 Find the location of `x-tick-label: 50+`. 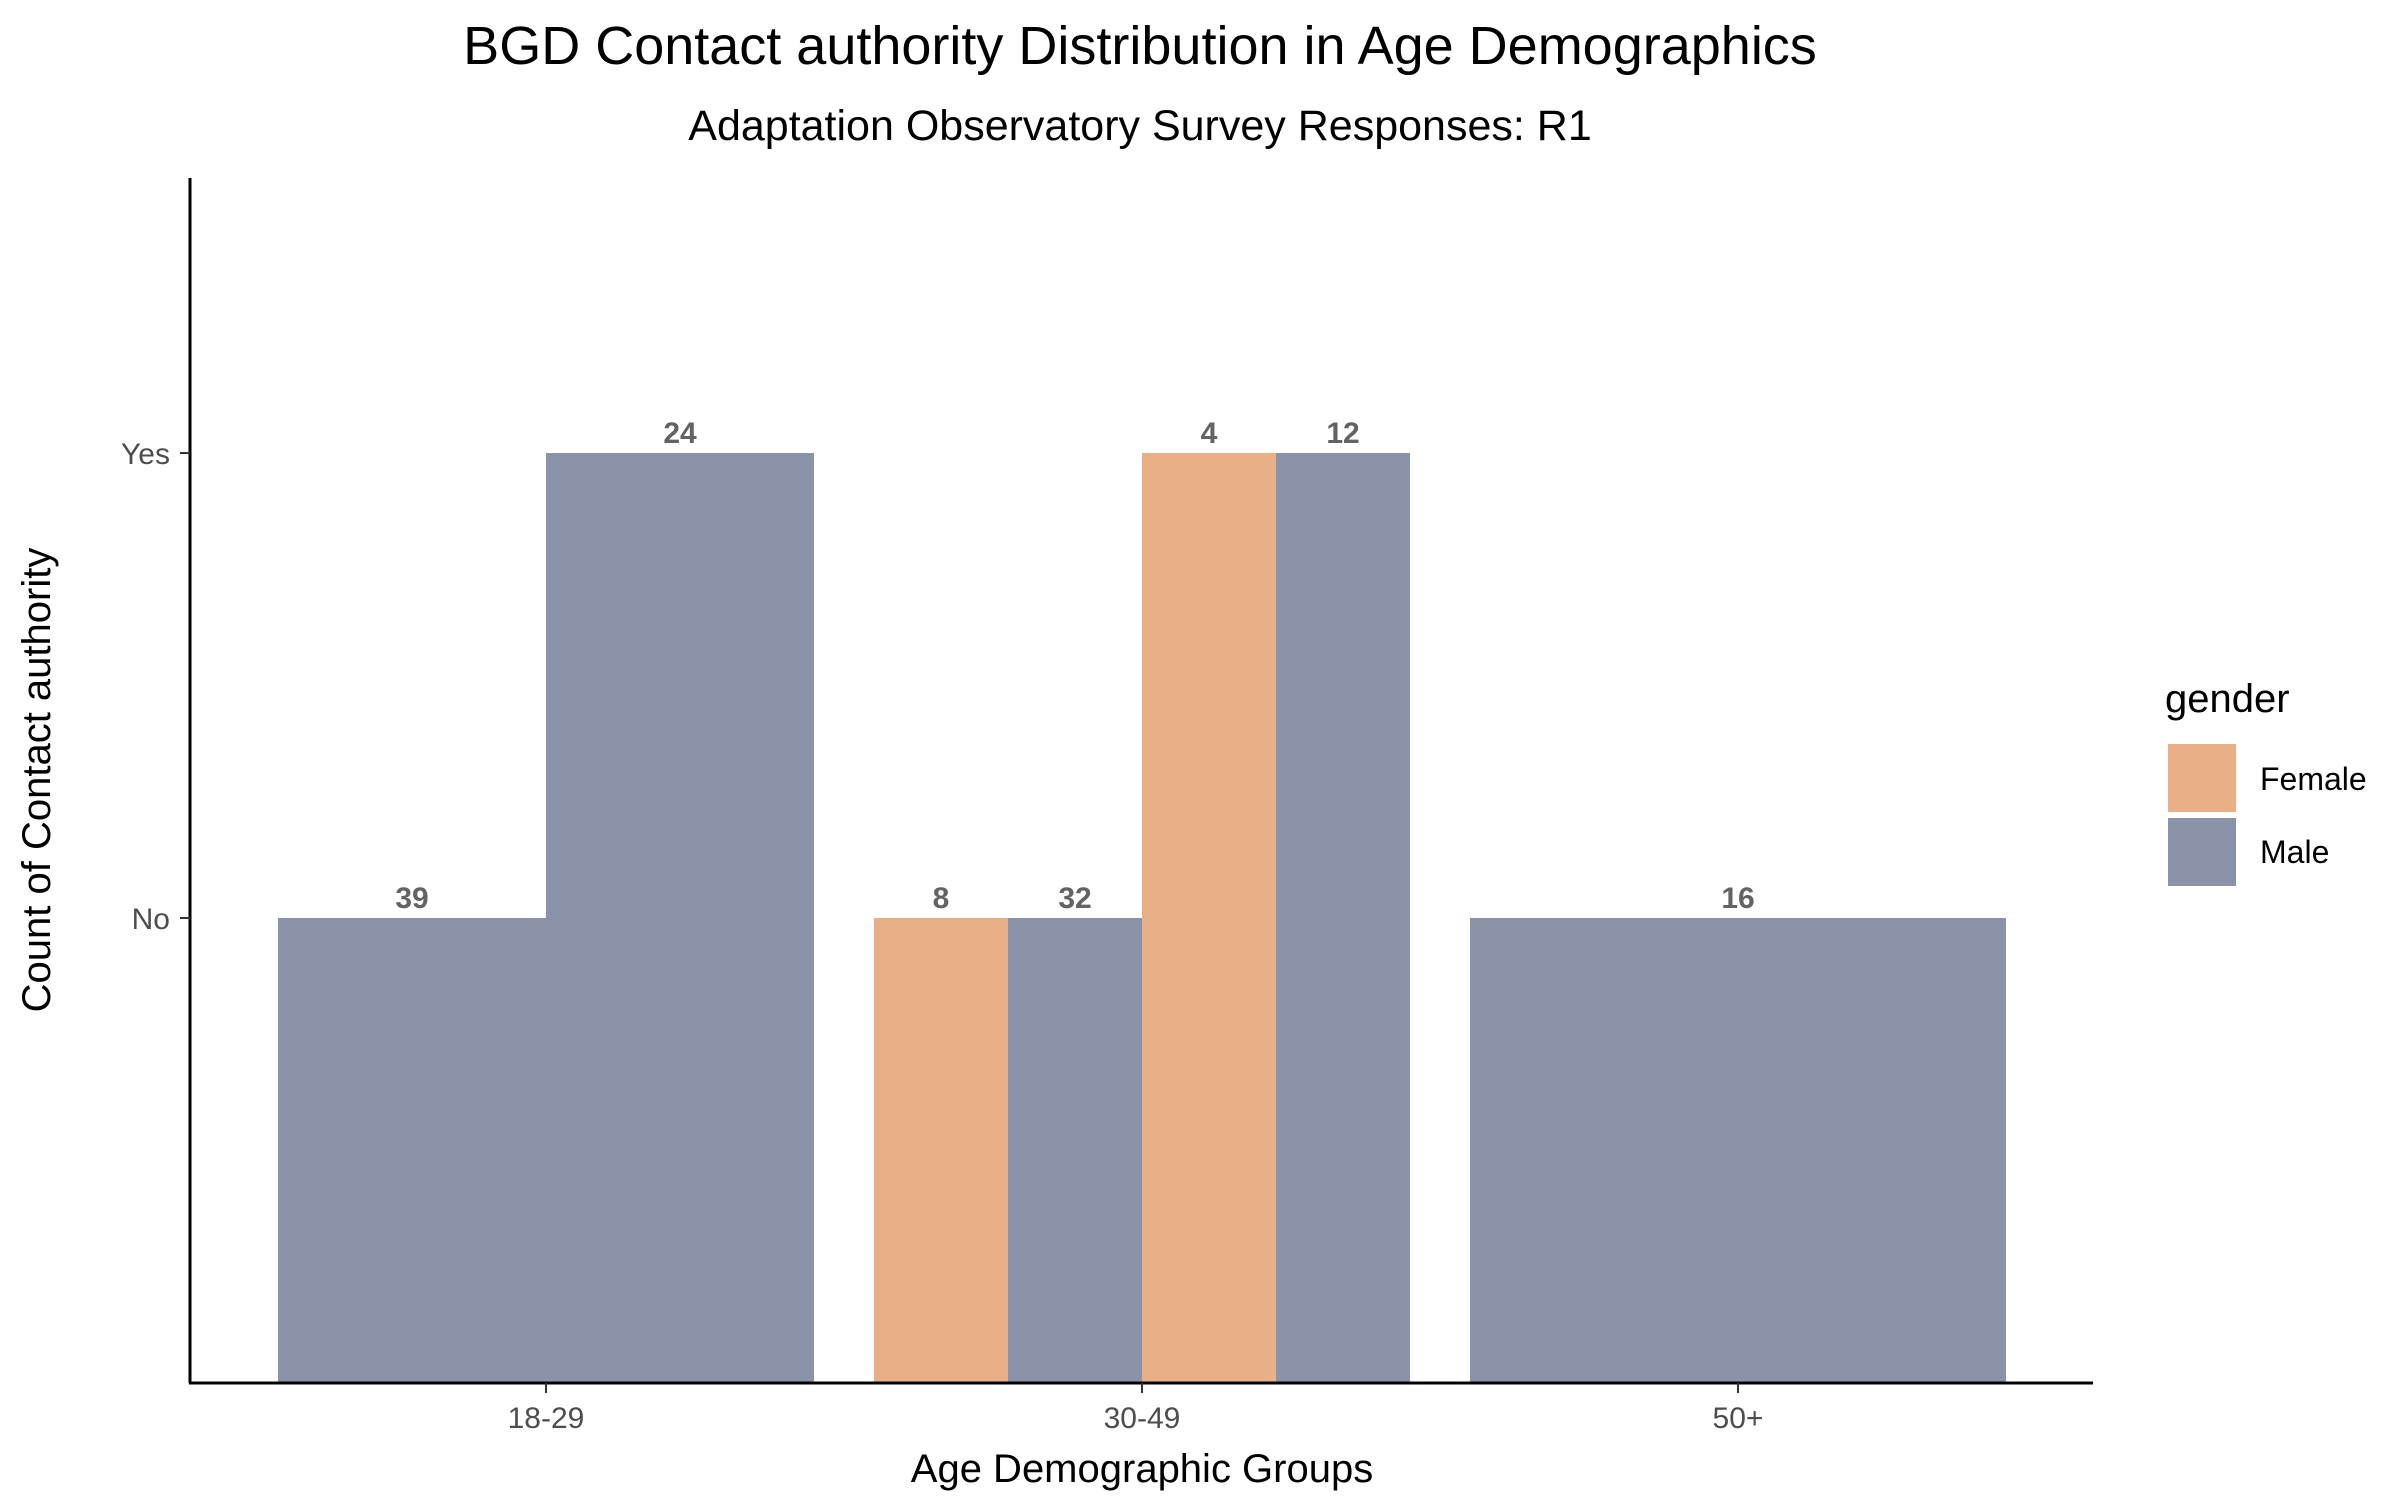

x-tick-label: 50+ is located at coordinates (1738, 1418).